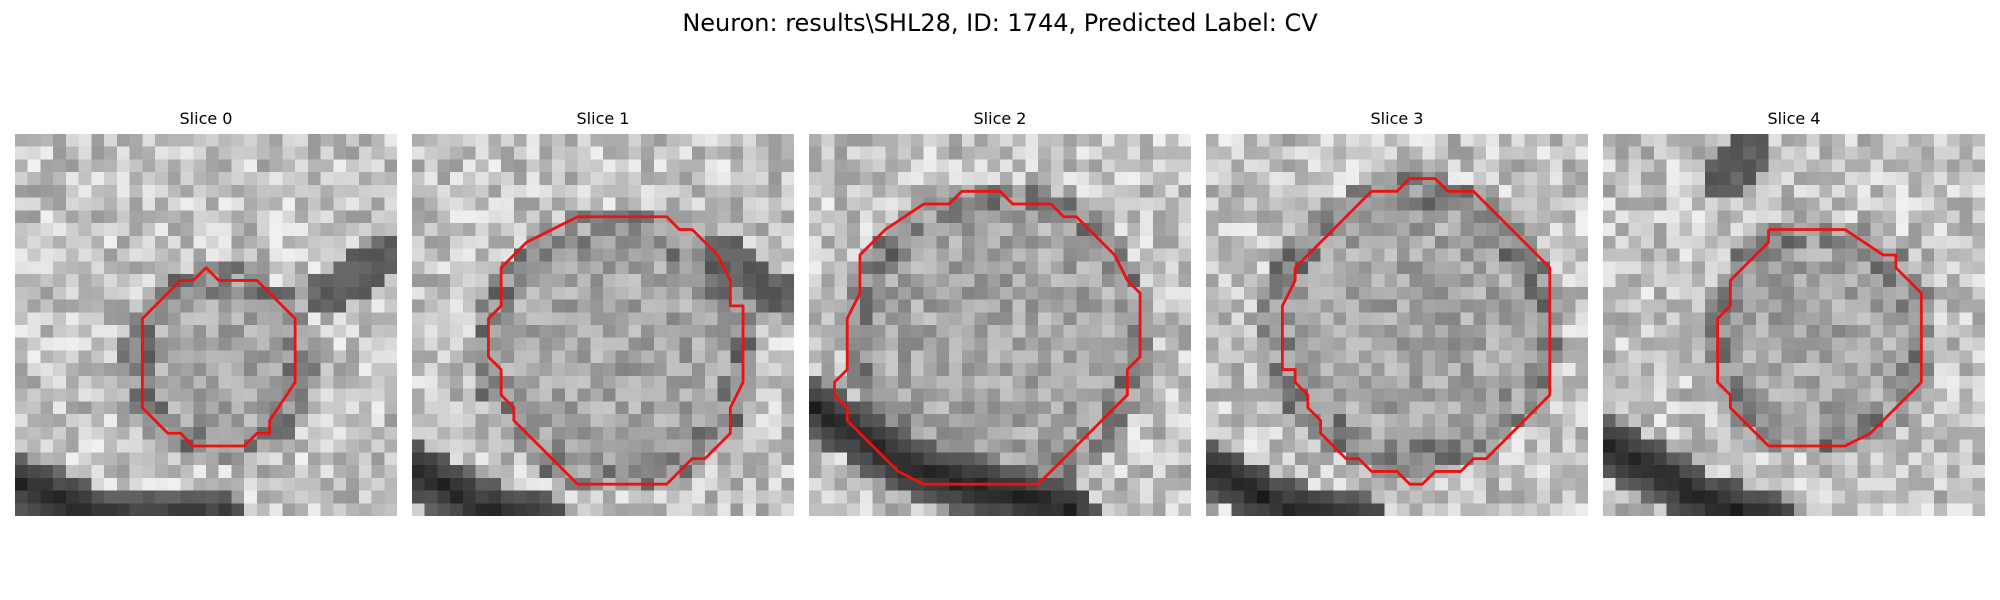  Describe the element at coordinates (206, 118) in the screenshot. I see `slice-title: Slice 0` at that location.